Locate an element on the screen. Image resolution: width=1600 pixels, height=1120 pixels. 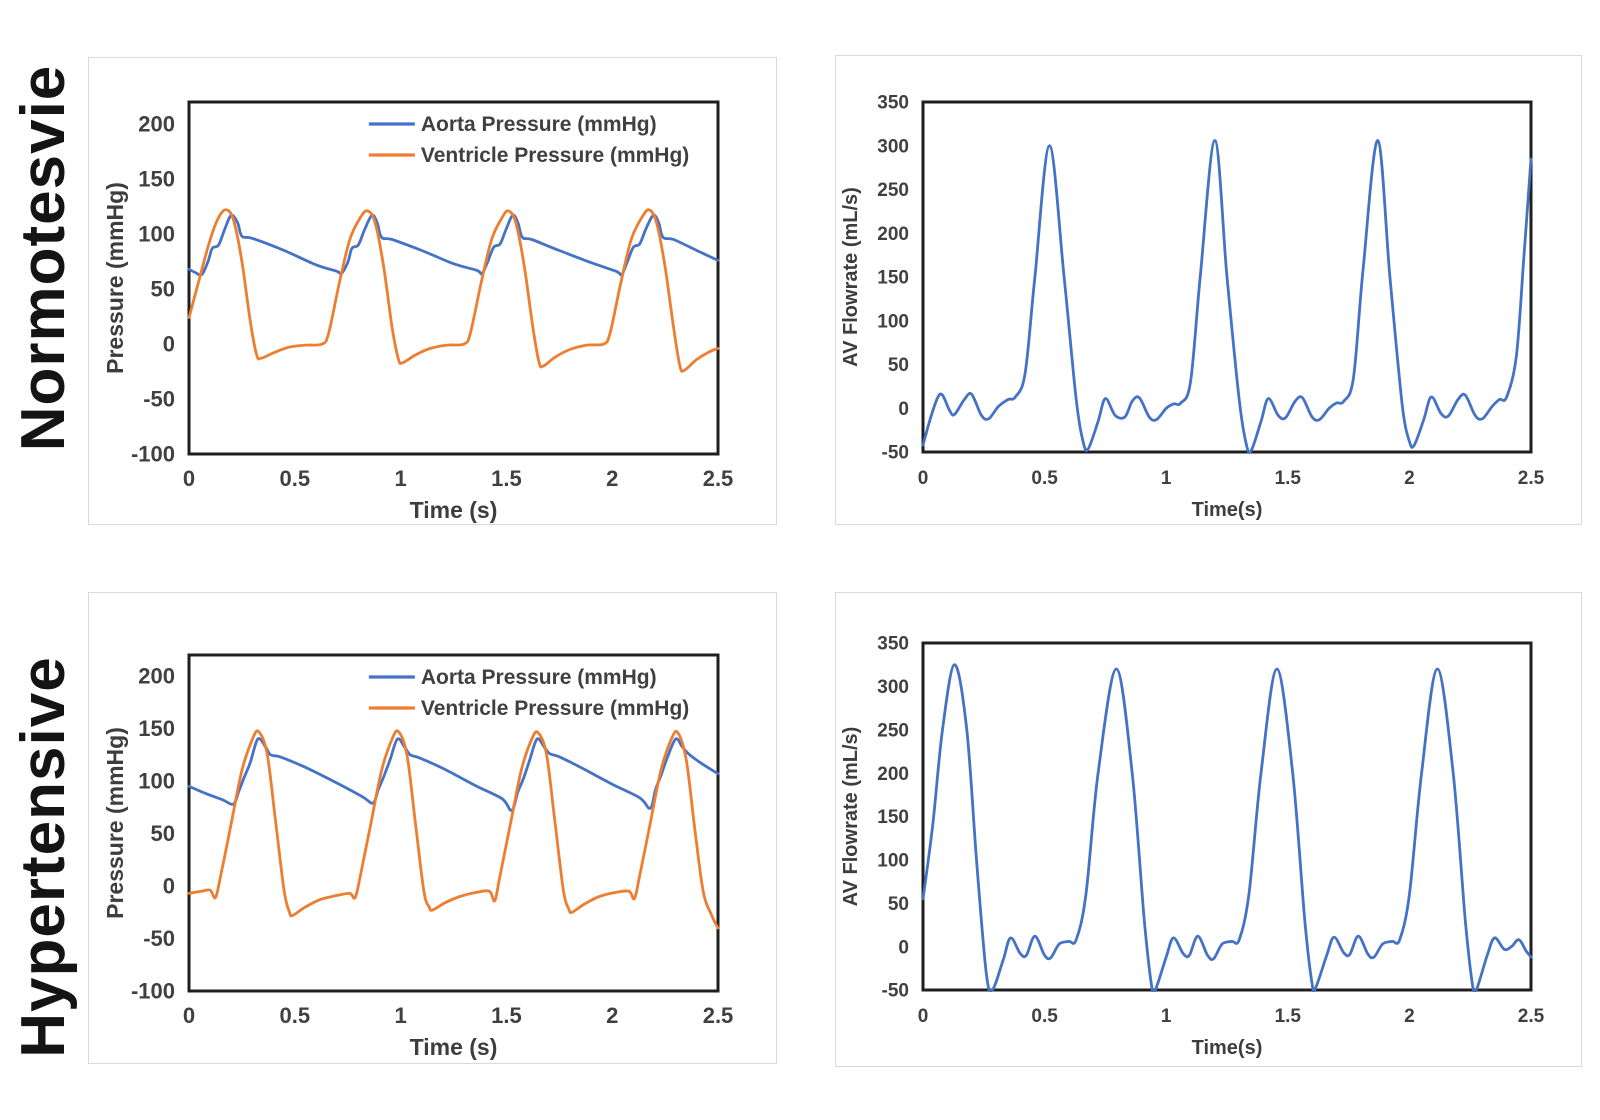
row-label-normotensive: Normotesvie is located at coordinates (43, 258).